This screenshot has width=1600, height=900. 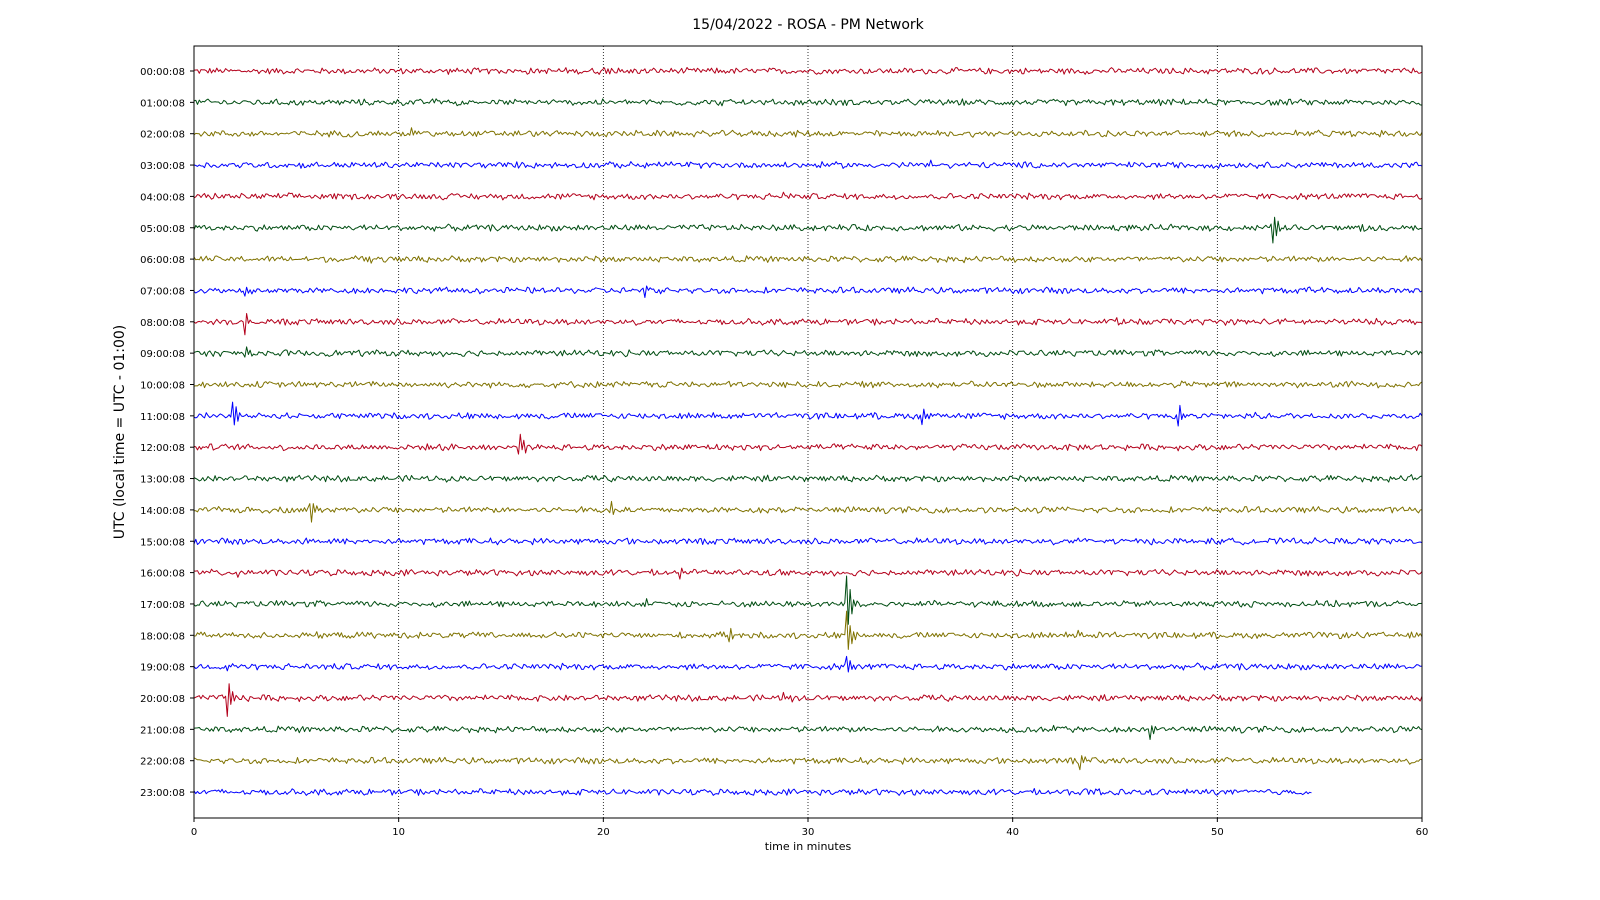 What do you see at coordinates (162, 480) in the screenshot?
I see `y-tick-label: 13:00:08` at bounding box center [162, 480].